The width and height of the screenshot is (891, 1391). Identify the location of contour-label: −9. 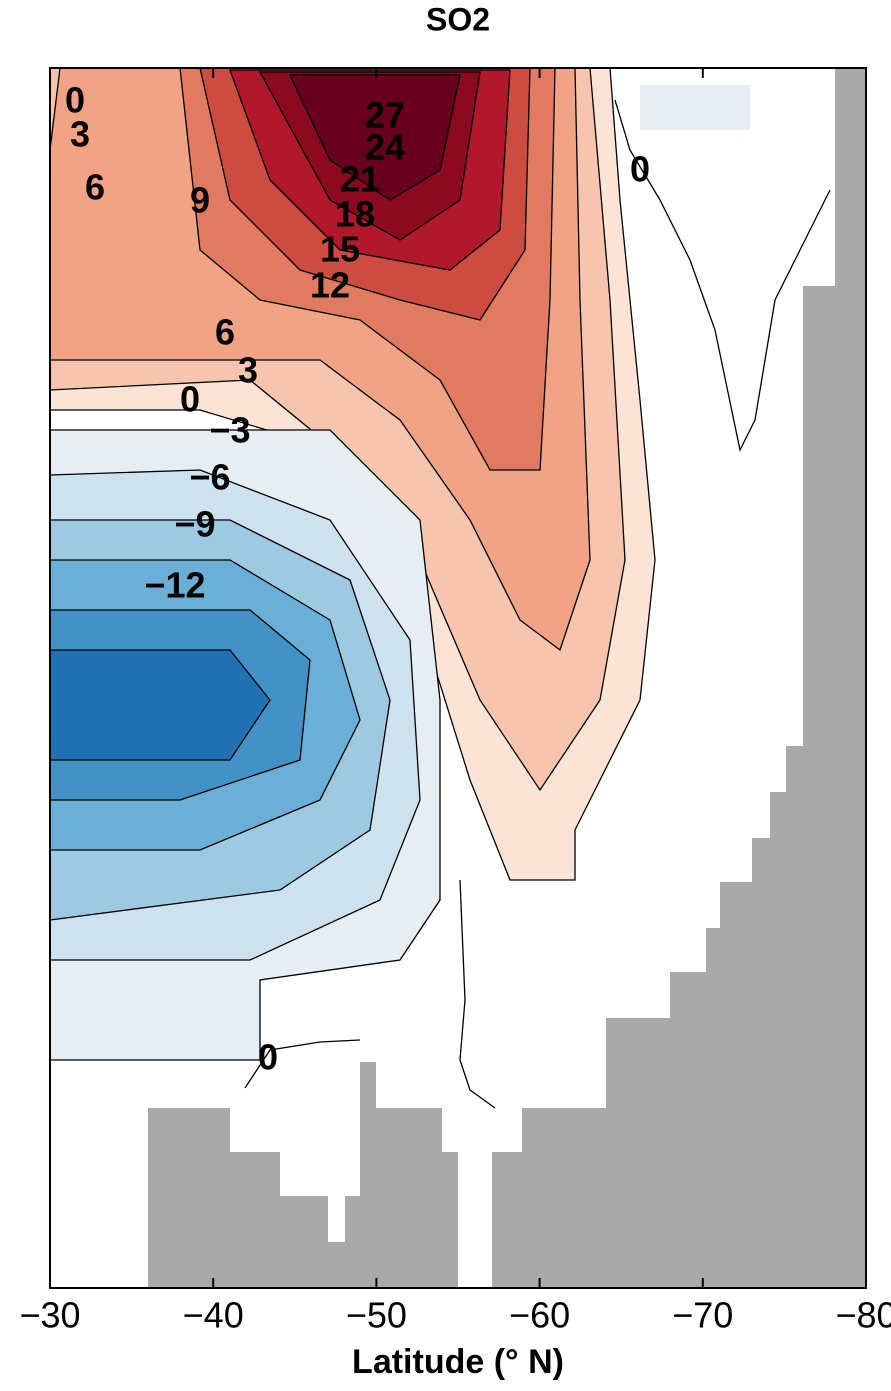
(194, 524).